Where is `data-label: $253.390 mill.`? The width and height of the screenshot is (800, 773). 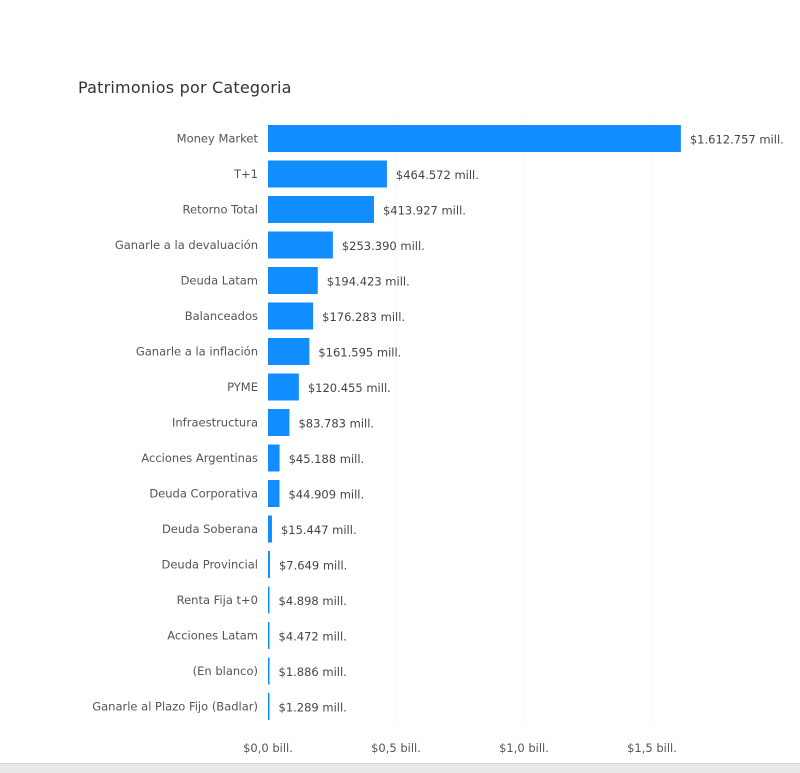
data-label: $253.390 mill. is located at coordinates (383, 246).